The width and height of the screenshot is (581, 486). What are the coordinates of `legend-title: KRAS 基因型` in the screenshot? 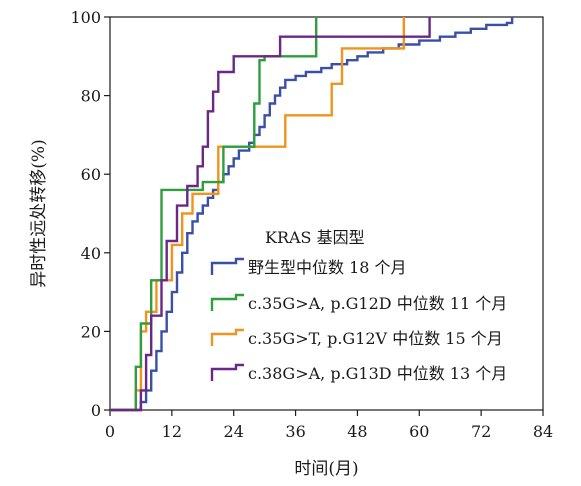 It's located at (315, 237).